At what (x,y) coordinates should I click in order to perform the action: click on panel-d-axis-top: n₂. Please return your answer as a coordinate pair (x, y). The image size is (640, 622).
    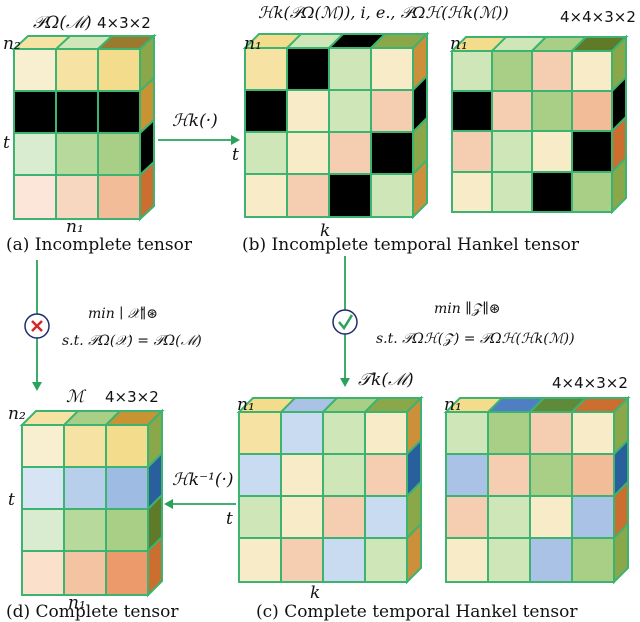
    Looking at the image, I should click on (17, 414).